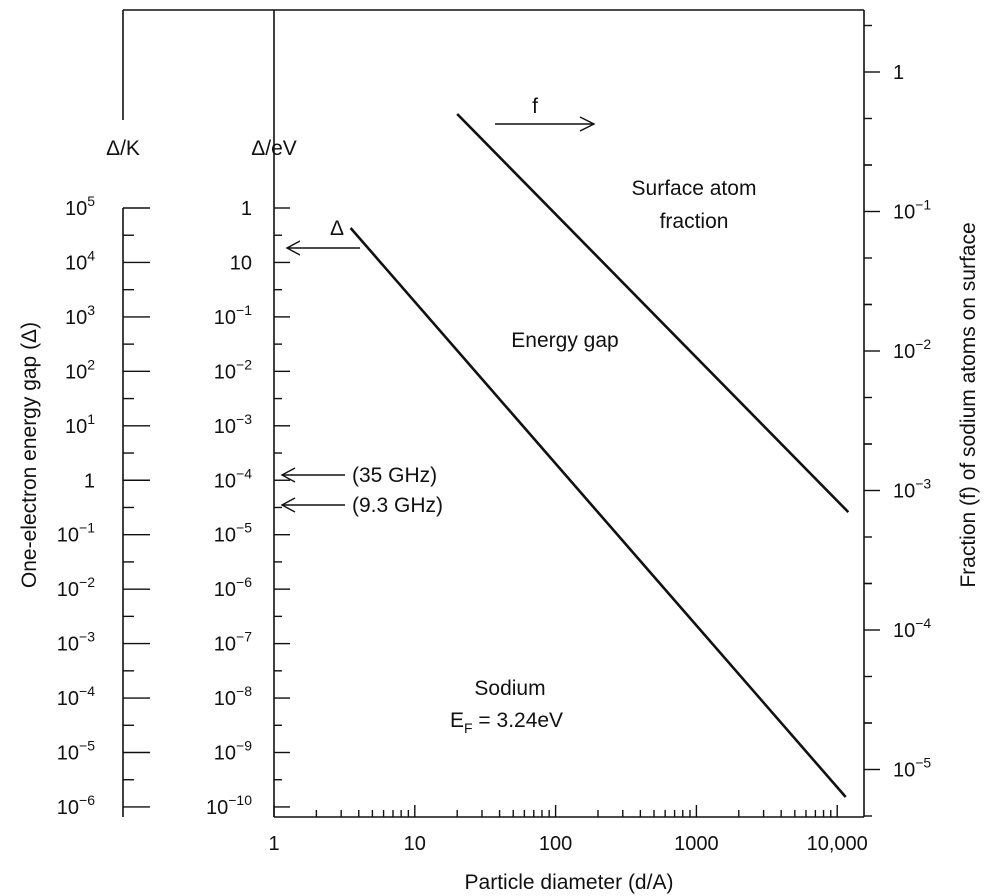  Describe the element at coordinates (696, 844) in the screenshot. I see `x-tick-label: 1000` at that location.